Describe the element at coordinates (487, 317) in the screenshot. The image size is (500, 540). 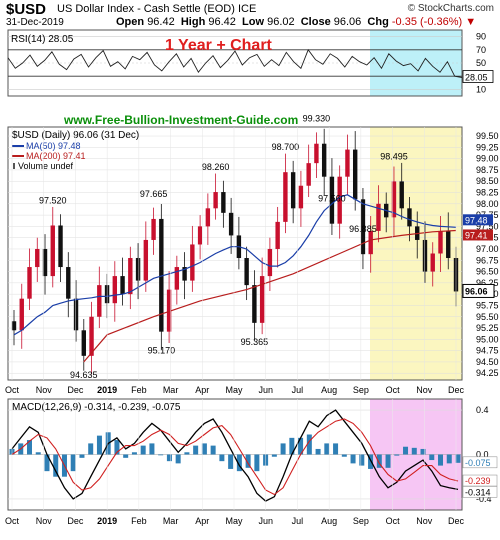
I see `price-tick-label: 95.50` at that location.